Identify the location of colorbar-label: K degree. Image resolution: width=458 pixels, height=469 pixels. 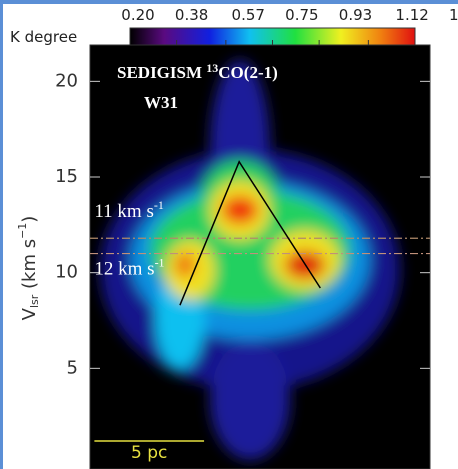
(43, 37).